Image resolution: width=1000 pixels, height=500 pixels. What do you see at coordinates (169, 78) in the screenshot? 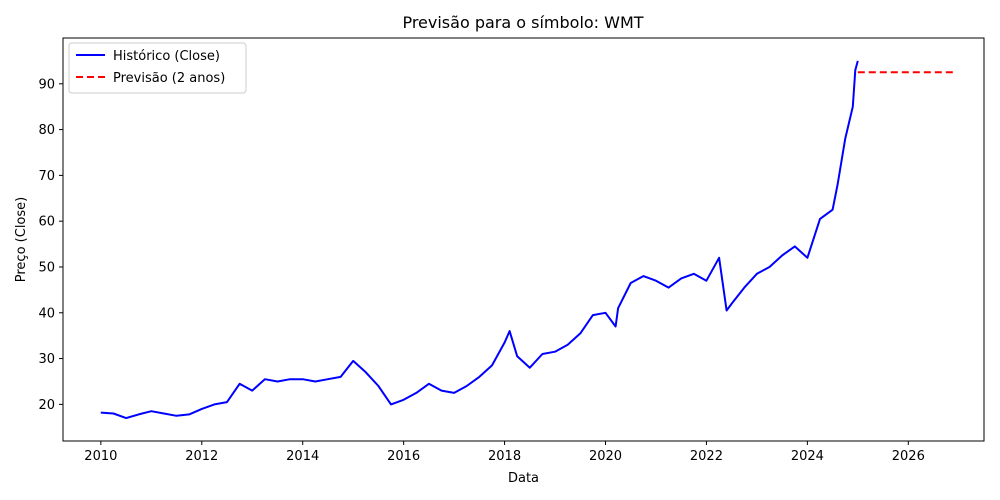
I see `legend-label-2: Previsão (2 anos)` at bounding box center [169, 78].